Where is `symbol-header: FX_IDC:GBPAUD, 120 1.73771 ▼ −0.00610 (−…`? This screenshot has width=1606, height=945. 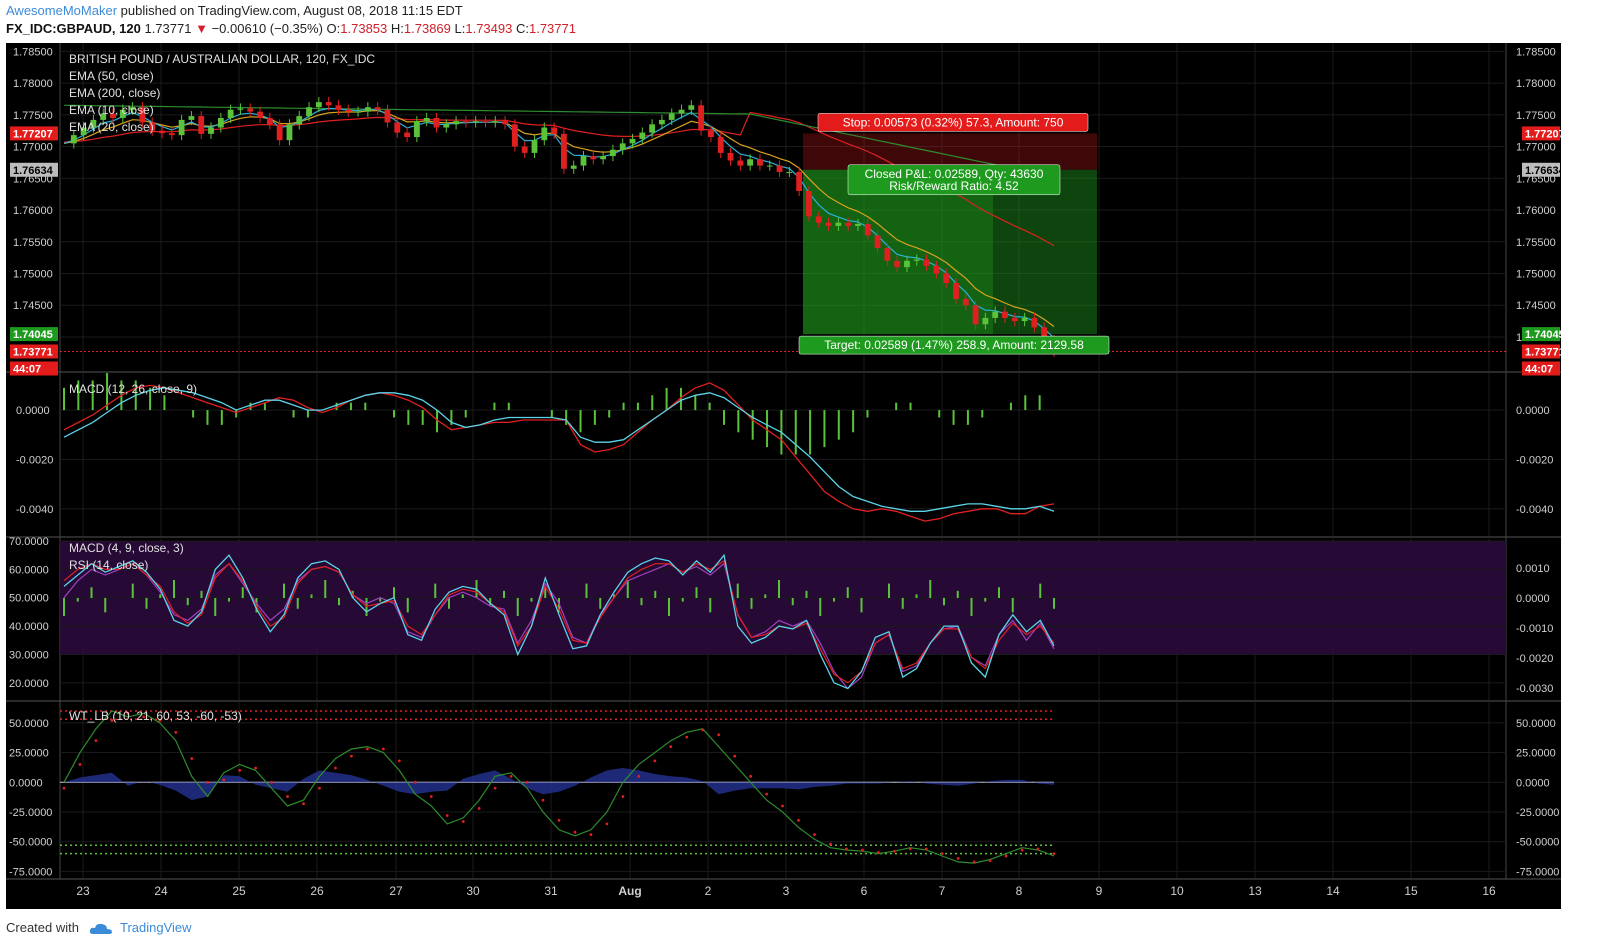
symbol-header: FX_IDC:GBPAUD, 120 1.73771 ▼ −0.00610 (−… is located at coordinates (291, 28).